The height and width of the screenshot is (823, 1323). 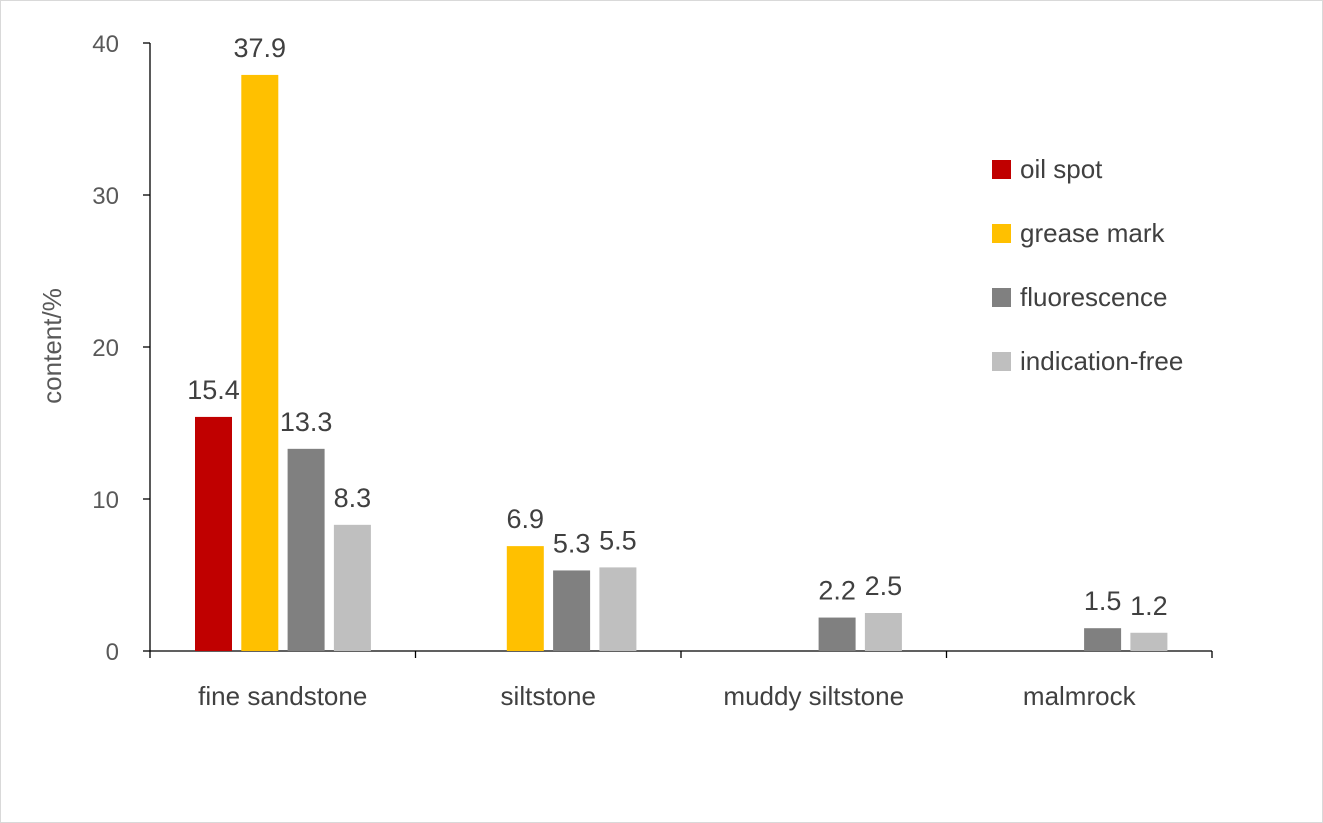 What do you see at coordinates (1149, 606) in the screenshot?
I see `data-label: 1.2` at bounding box center [1149, 606].